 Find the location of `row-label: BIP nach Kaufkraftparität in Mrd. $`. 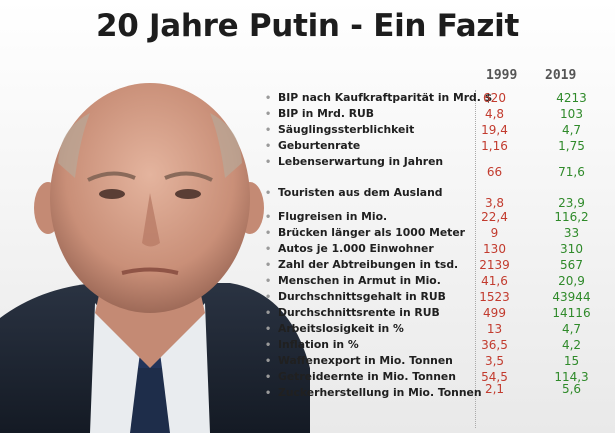

row-label: BIP nach Kaufkraftparität in Mrd. $ is located at coordinates (385, 97).